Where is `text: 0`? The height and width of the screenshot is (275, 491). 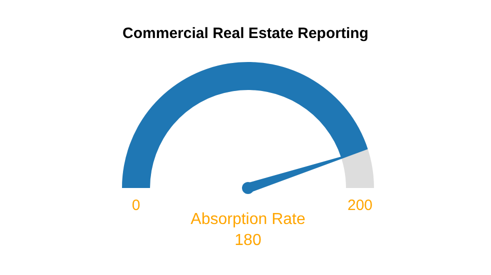
text: 0 is located at coordinates (136, 205).